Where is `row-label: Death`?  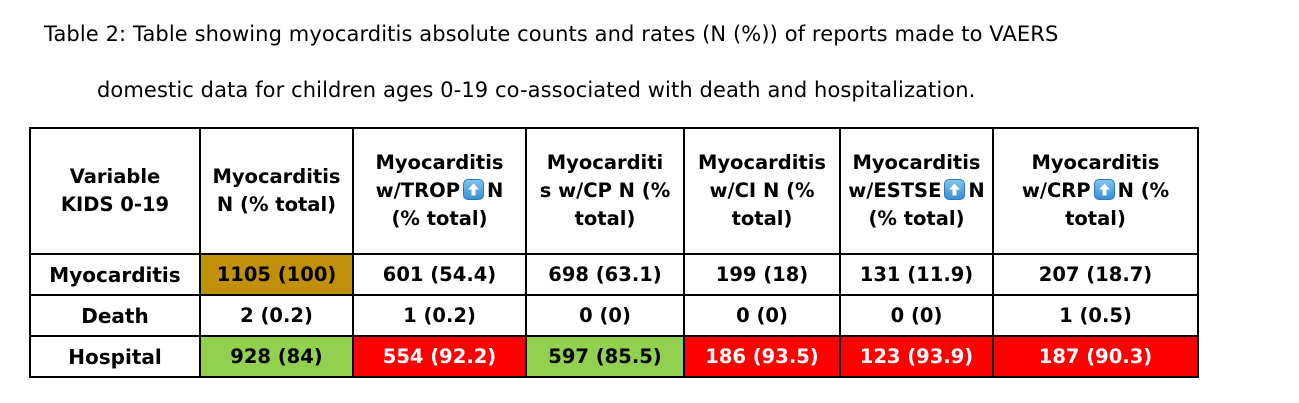 row-label: Death is located at coordinates (115, 315).